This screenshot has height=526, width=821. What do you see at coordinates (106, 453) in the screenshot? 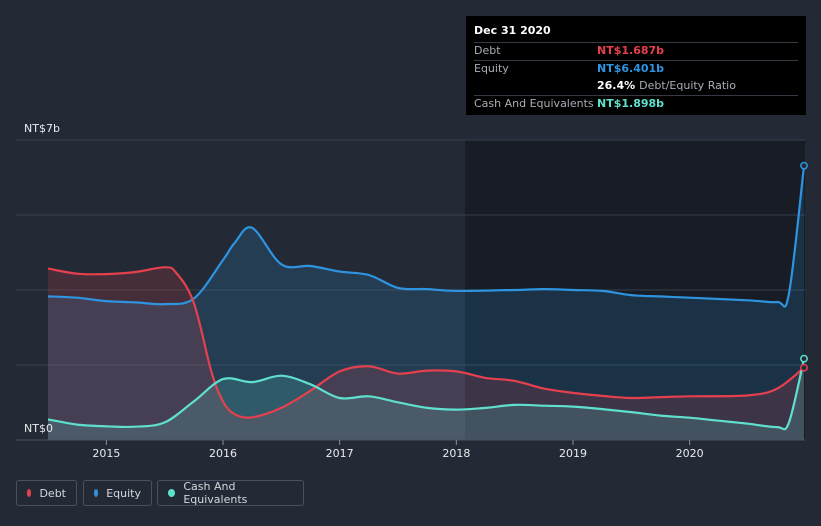
I see `x-tick-label-2015: 2015` at bounding box center [106, 453].